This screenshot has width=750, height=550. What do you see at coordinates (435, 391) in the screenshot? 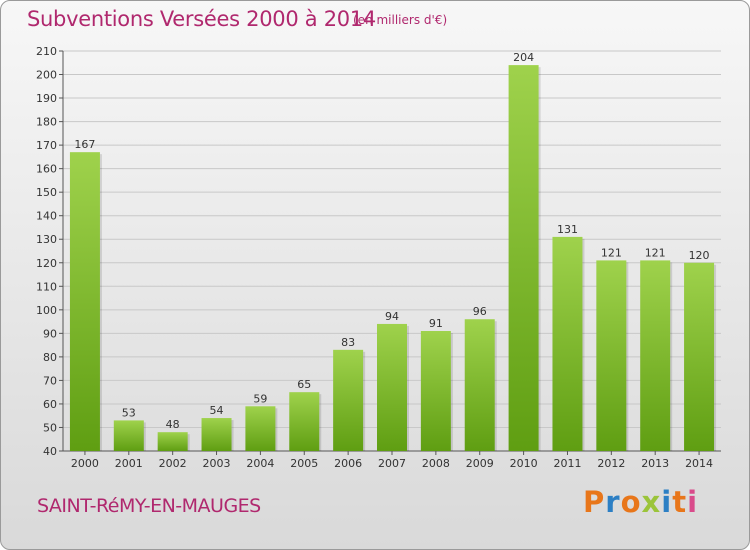
I see `bar-2008` at bounding box center [435, 391].